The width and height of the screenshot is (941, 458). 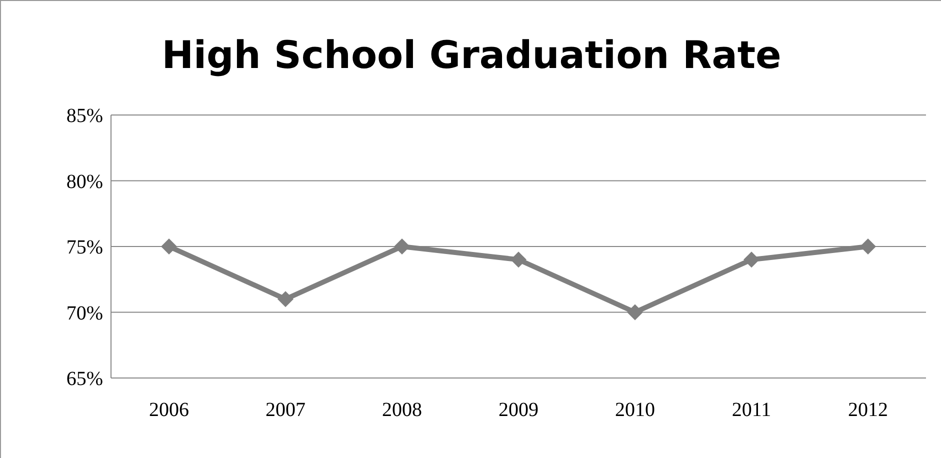 I want to click on x-tick-label: 2008, so click(x=402, y=410).